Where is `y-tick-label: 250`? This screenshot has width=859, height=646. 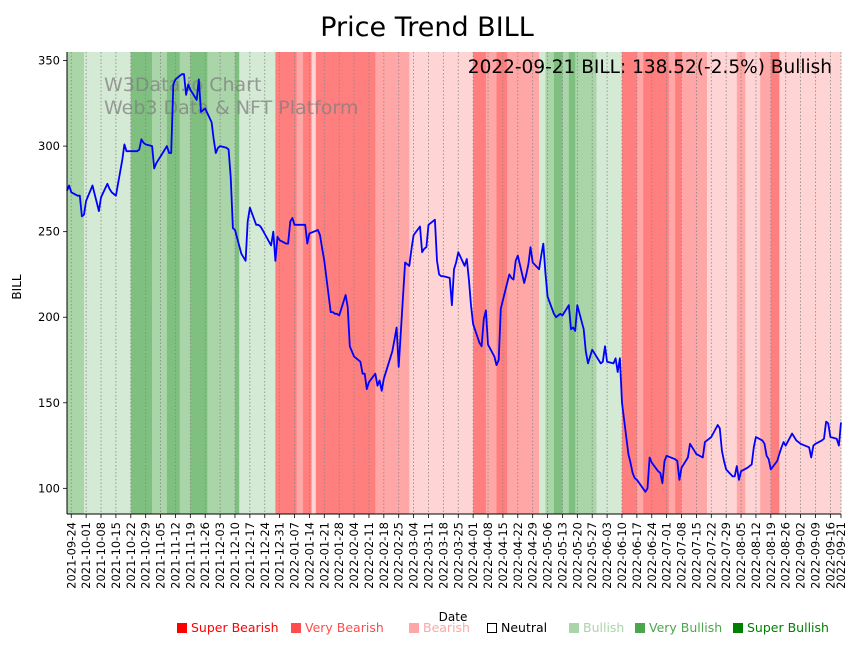 y-tick-label: 250 is located at coordinates (49, 232).